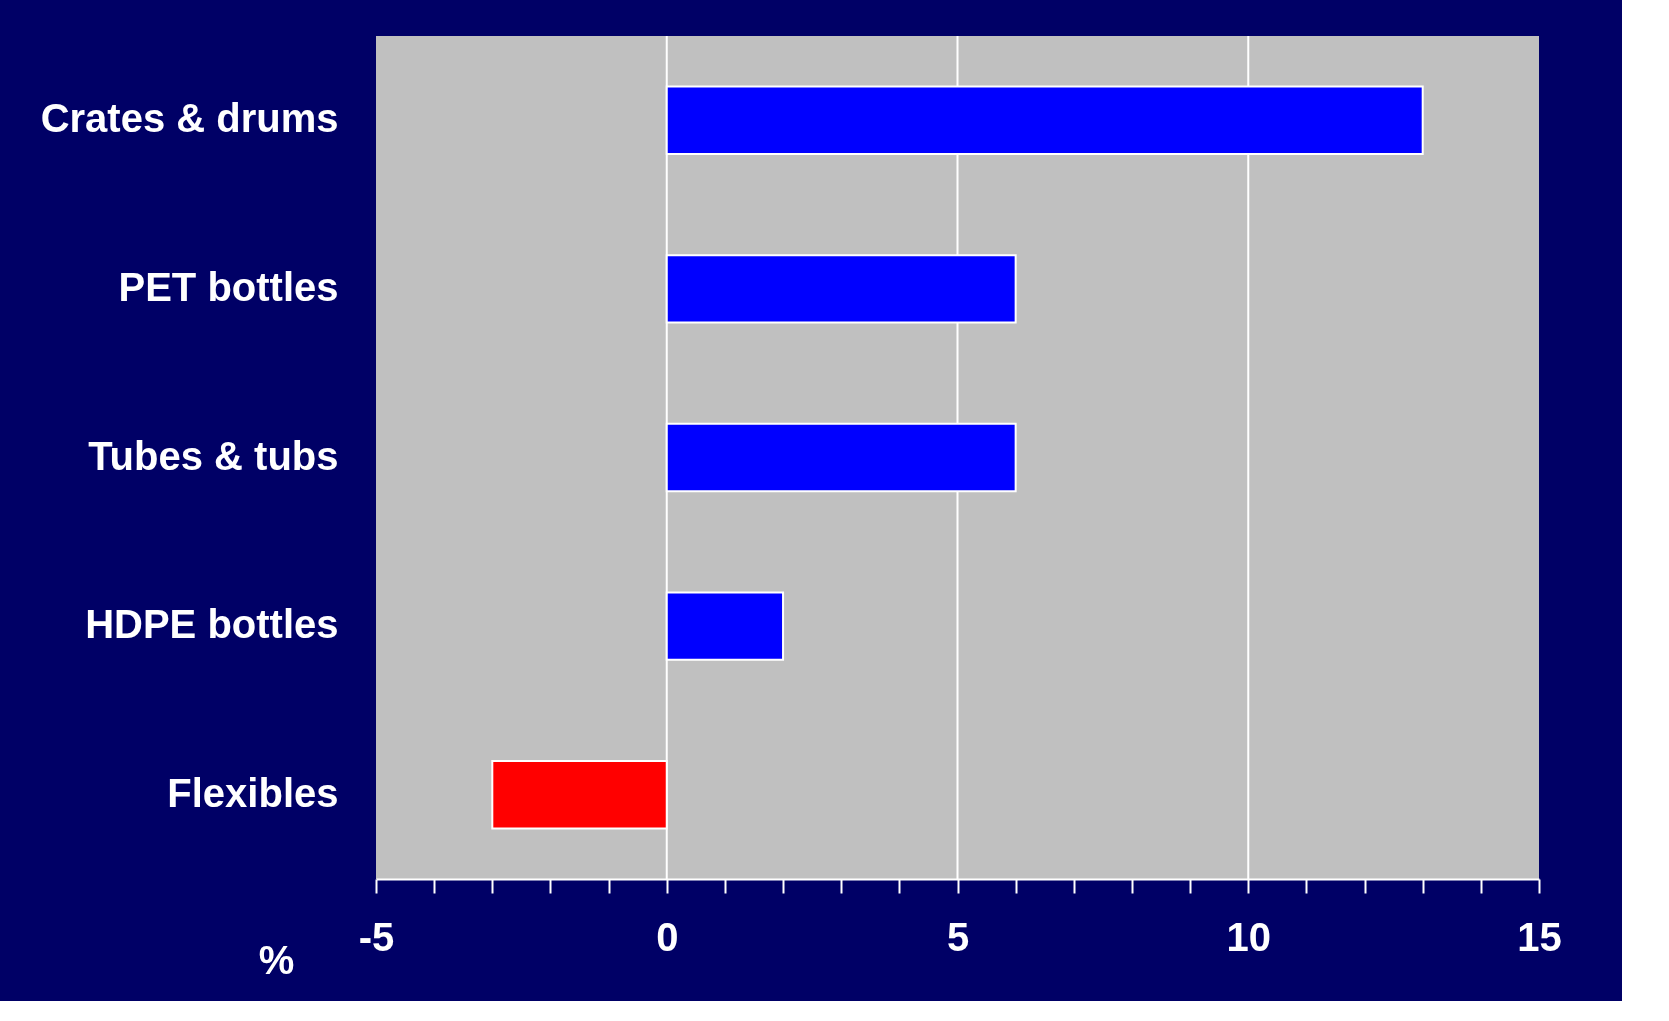 The width and height of the screenshot is (1669, 1021). Describe the element at coordinates (958, 936) in the screenshot. I see `x-tick-label: 5` at that location.